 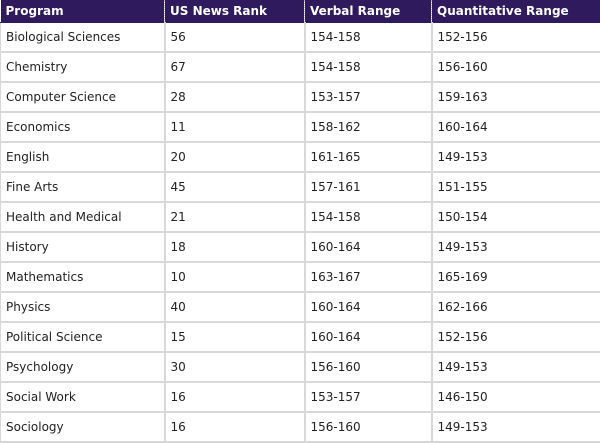 I want to click on verbal-range-cell: 157-161, so click(x=368, y=187).